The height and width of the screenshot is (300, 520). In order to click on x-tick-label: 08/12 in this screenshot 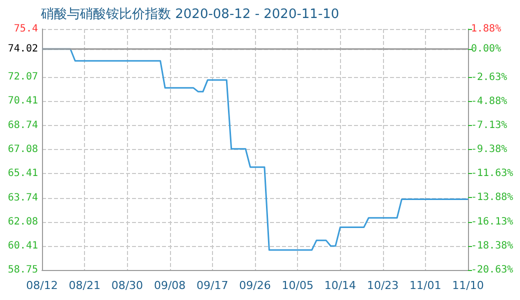, I will do `click(42, 285)`.